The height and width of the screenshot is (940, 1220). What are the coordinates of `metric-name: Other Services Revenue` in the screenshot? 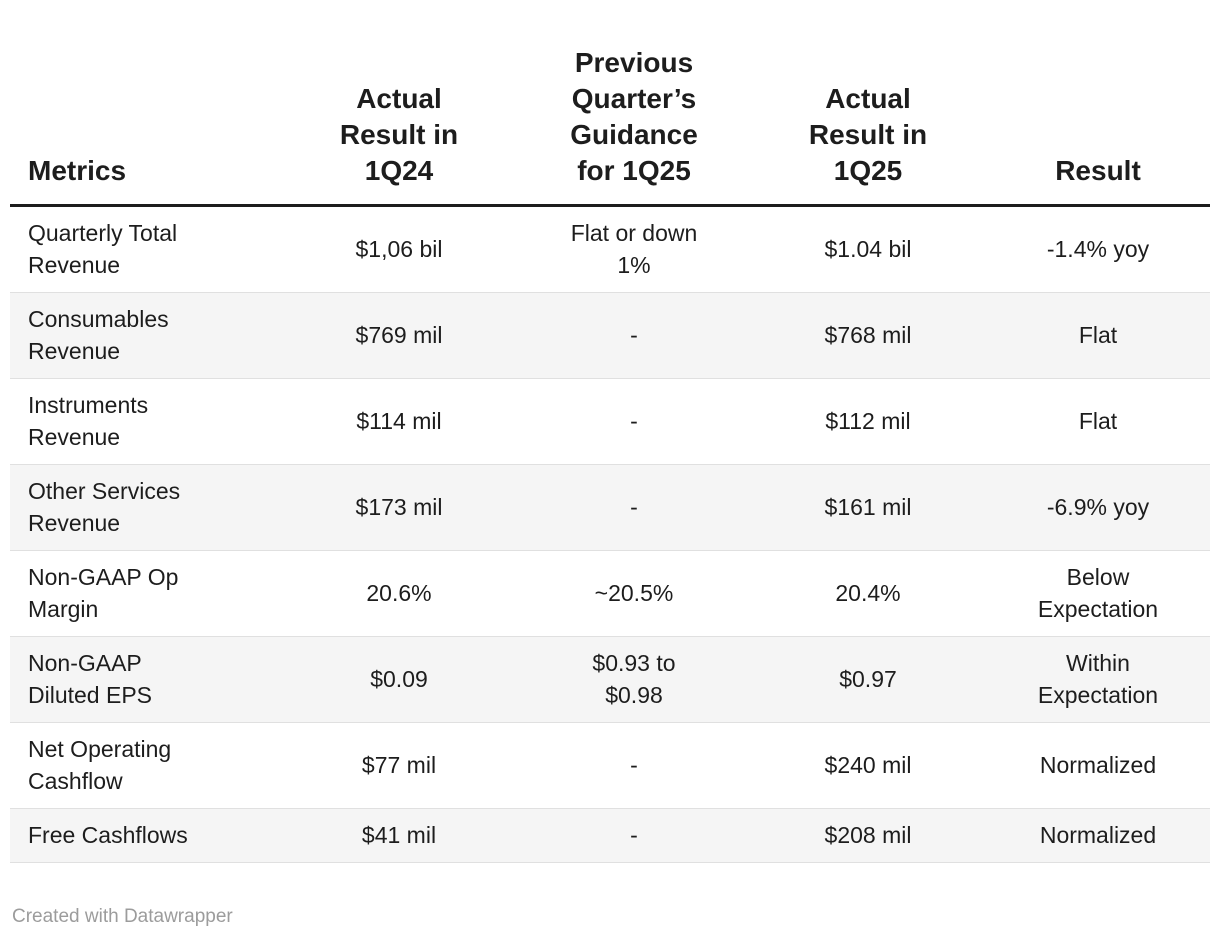 It's located at (145, 507).